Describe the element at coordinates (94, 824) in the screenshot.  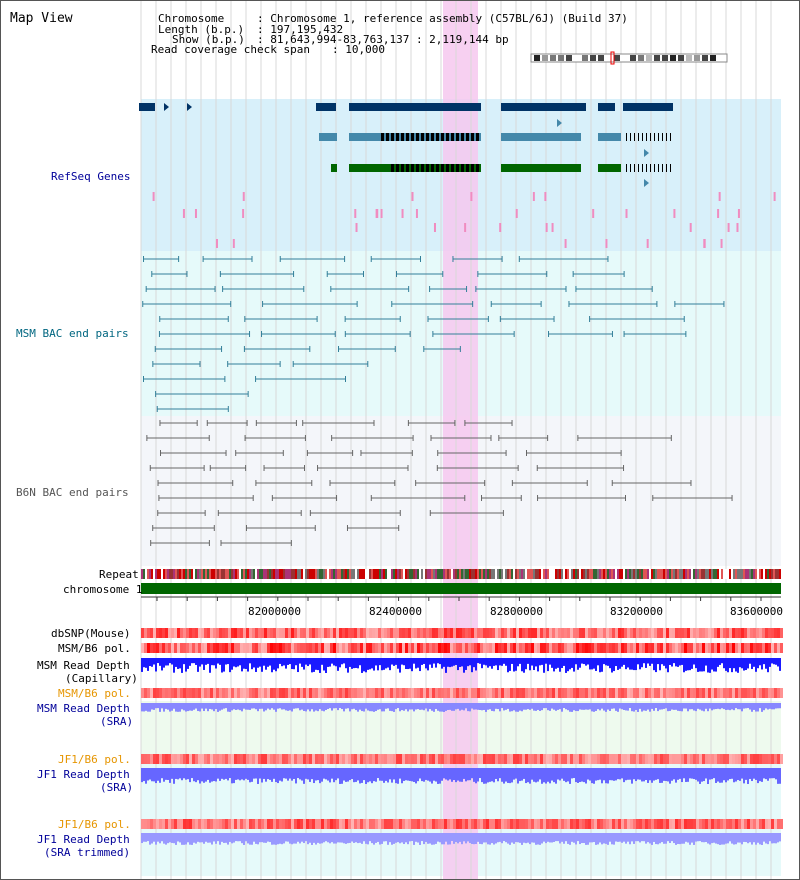
I see `track-label-jf1-b6-pol-trimmed: JF1/B6 pol.` at that location.